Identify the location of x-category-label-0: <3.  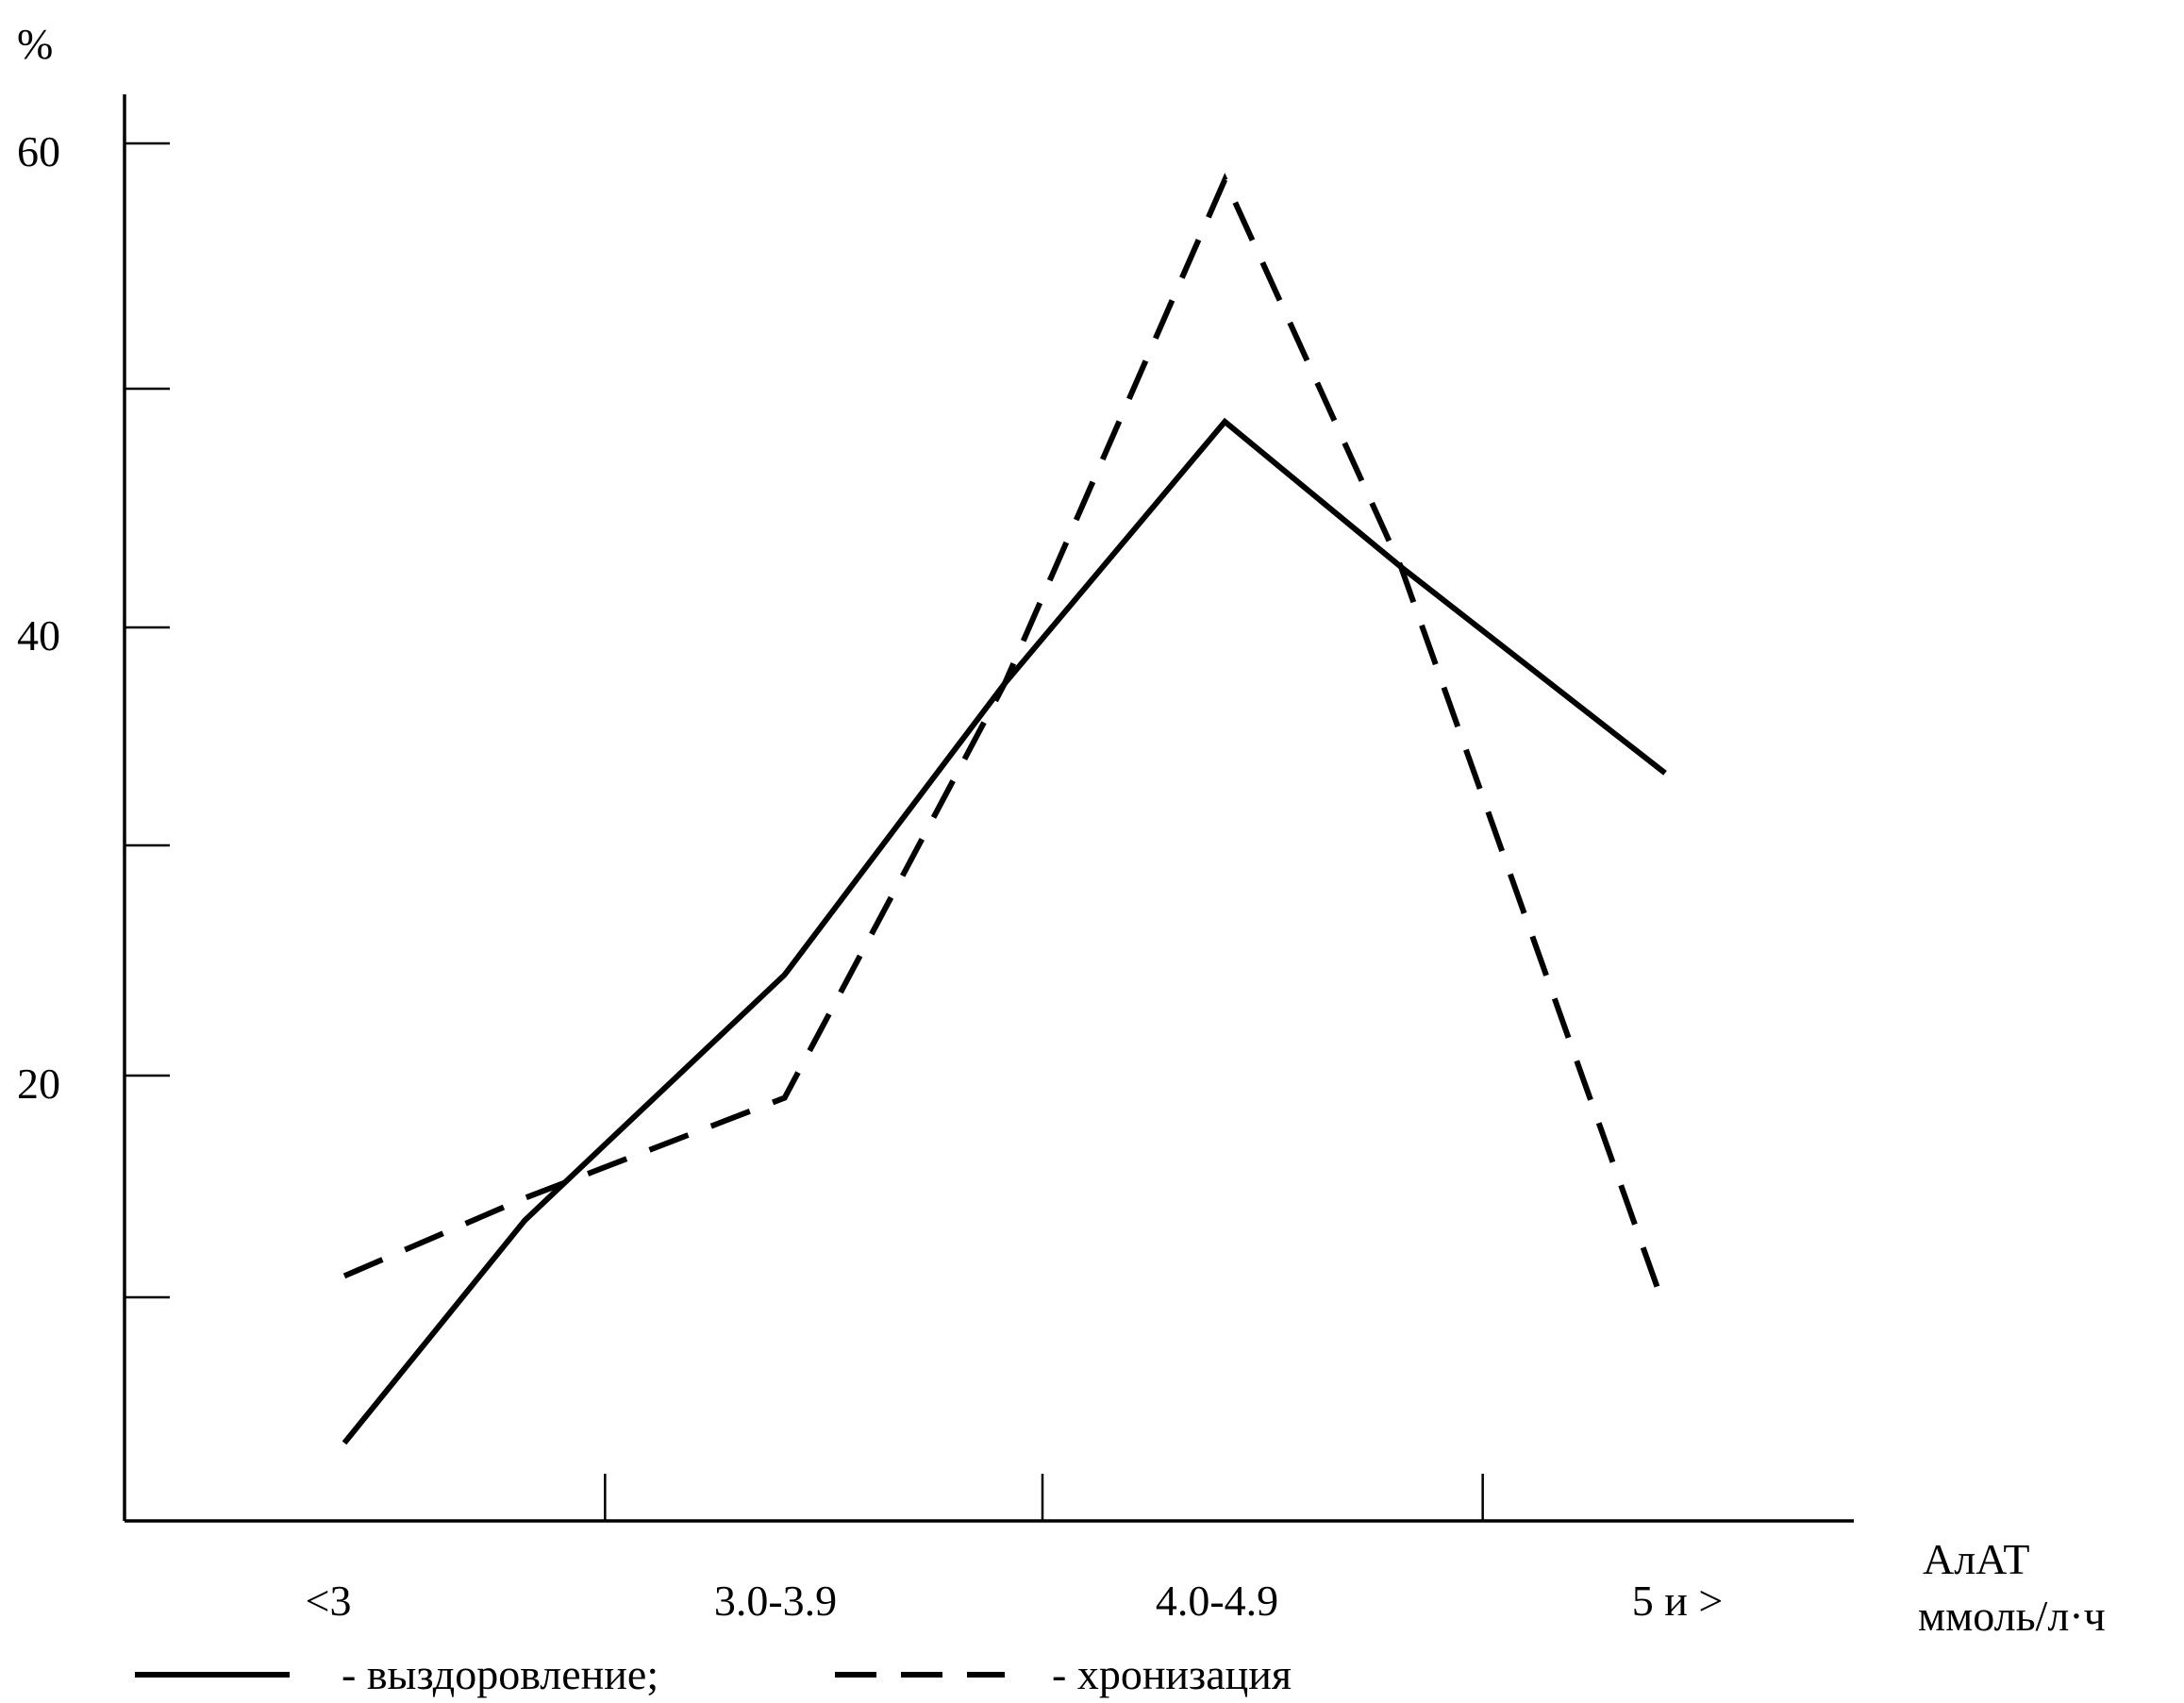
(329, 1601).